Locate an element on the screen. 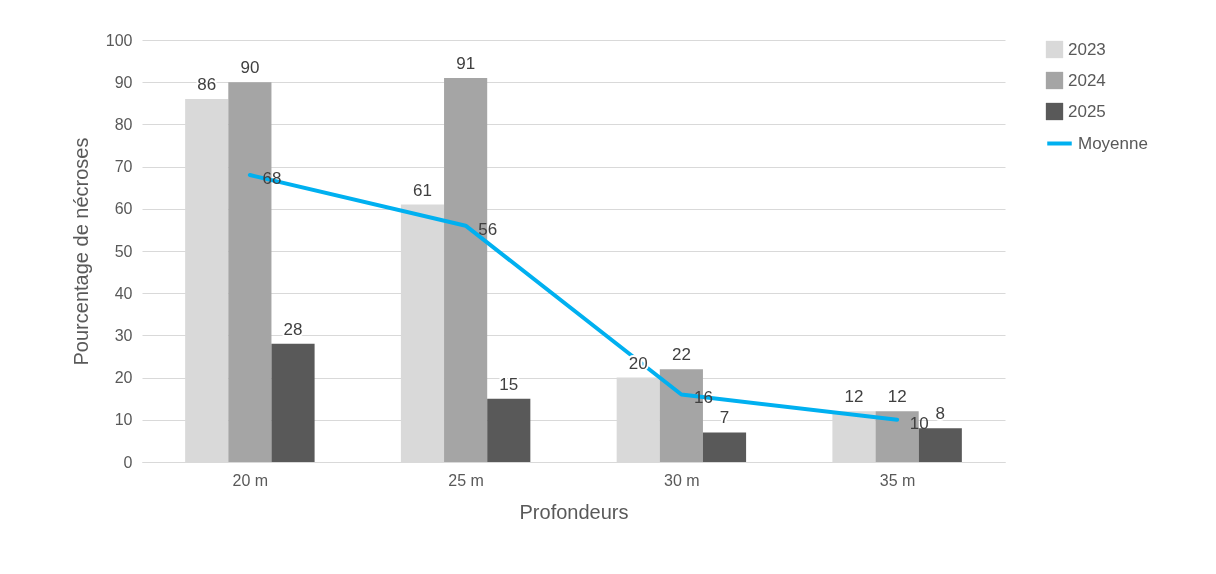  y-tick-label: 70 is located at coordinates (123, 167).